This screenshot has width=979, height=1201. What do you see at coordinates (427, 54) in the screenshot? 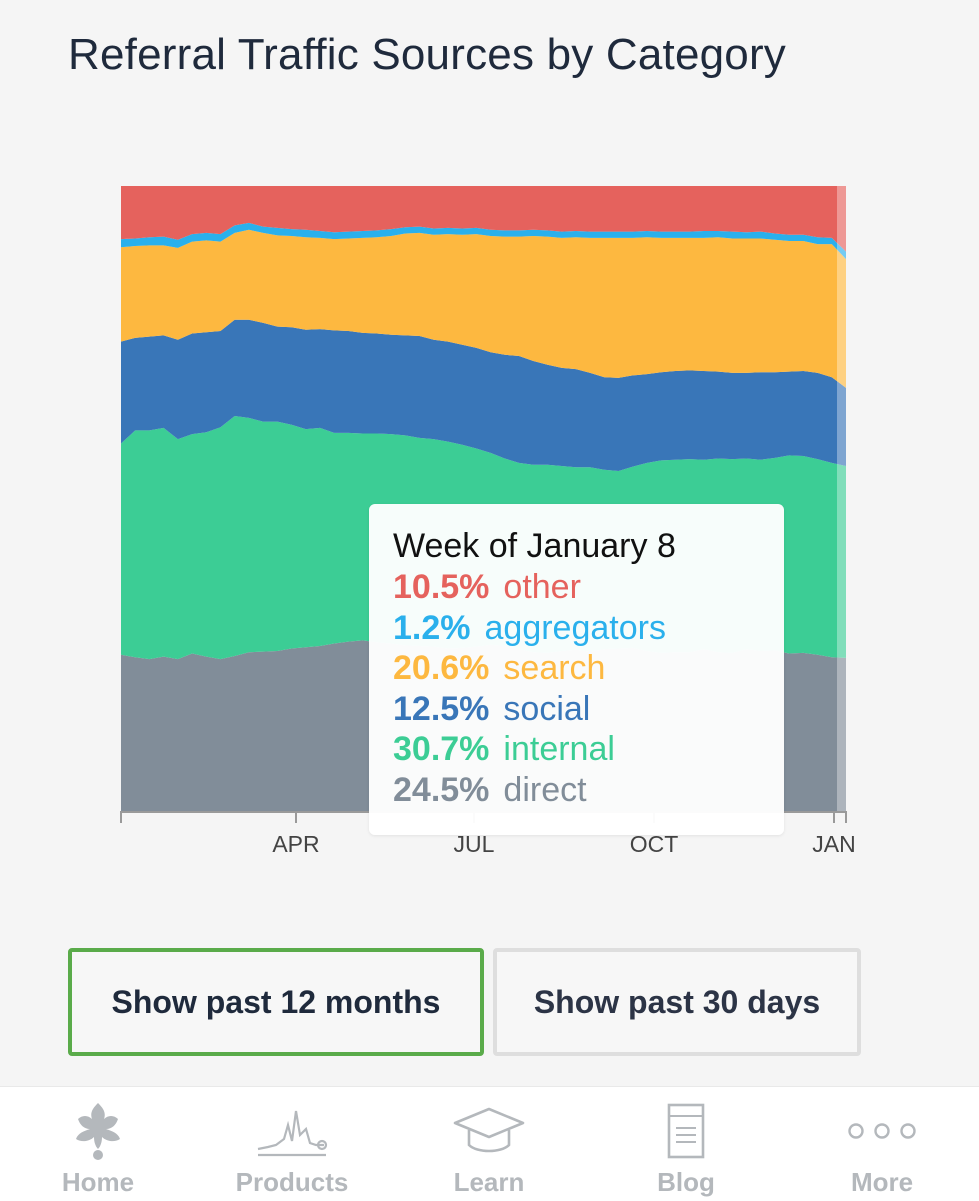
I see `page-title: Referral Traffic Sources by Category` at bounding box center [427, 54].